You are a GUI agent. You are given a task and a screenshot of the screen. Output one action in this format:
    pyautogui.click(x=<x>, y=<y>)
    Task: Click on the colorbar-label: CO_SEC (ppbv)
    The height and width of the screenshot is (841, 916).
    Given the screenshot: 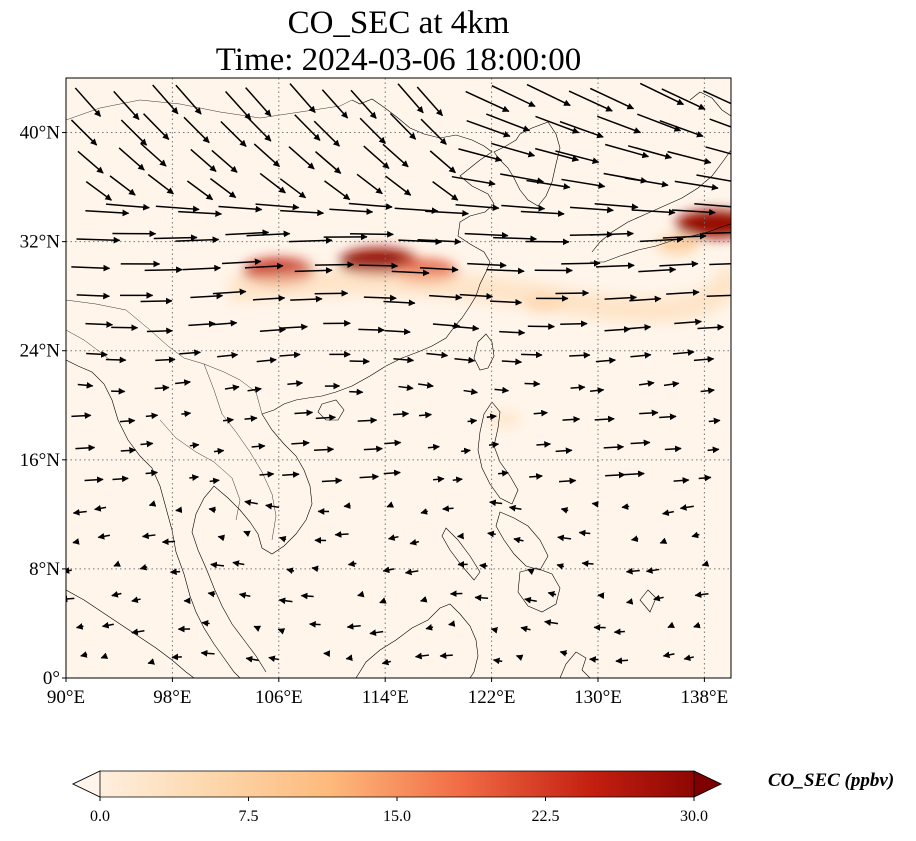 What is the action you would take?
    pyautogui.click(x=831, y=781)
    